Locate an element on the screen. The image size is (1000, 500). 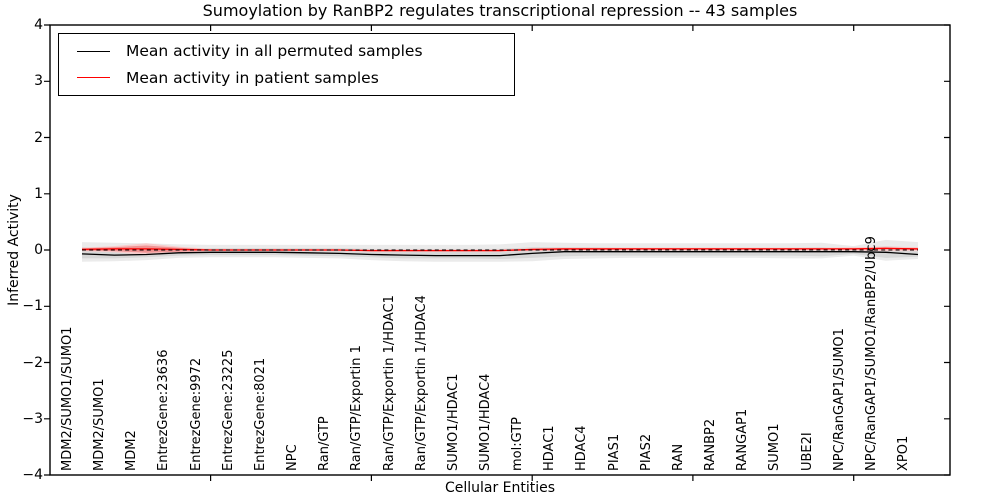
x-tick-label: MDM2/SUMO1 is located at coordinates (100, 424).